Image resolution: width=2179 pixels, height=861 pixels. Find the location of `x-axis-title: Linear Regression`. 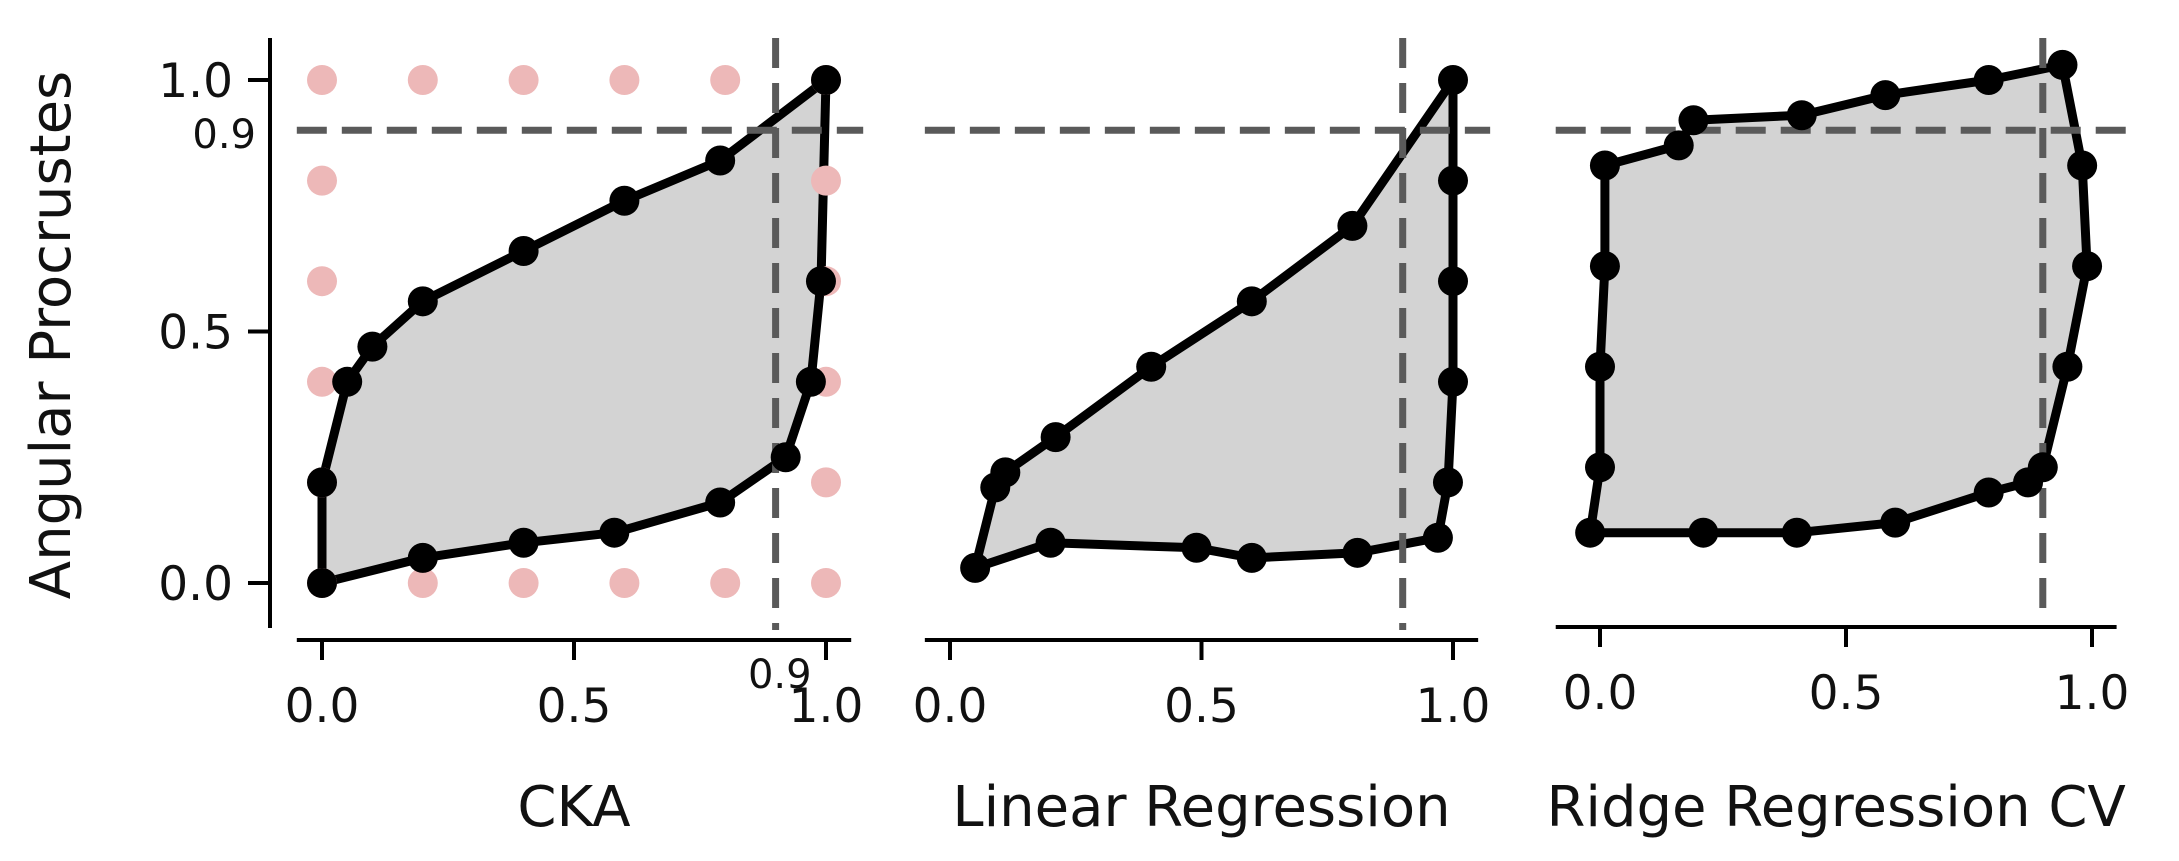

x-axis-title: Linear Regression is located at coordinates (1201, 807).